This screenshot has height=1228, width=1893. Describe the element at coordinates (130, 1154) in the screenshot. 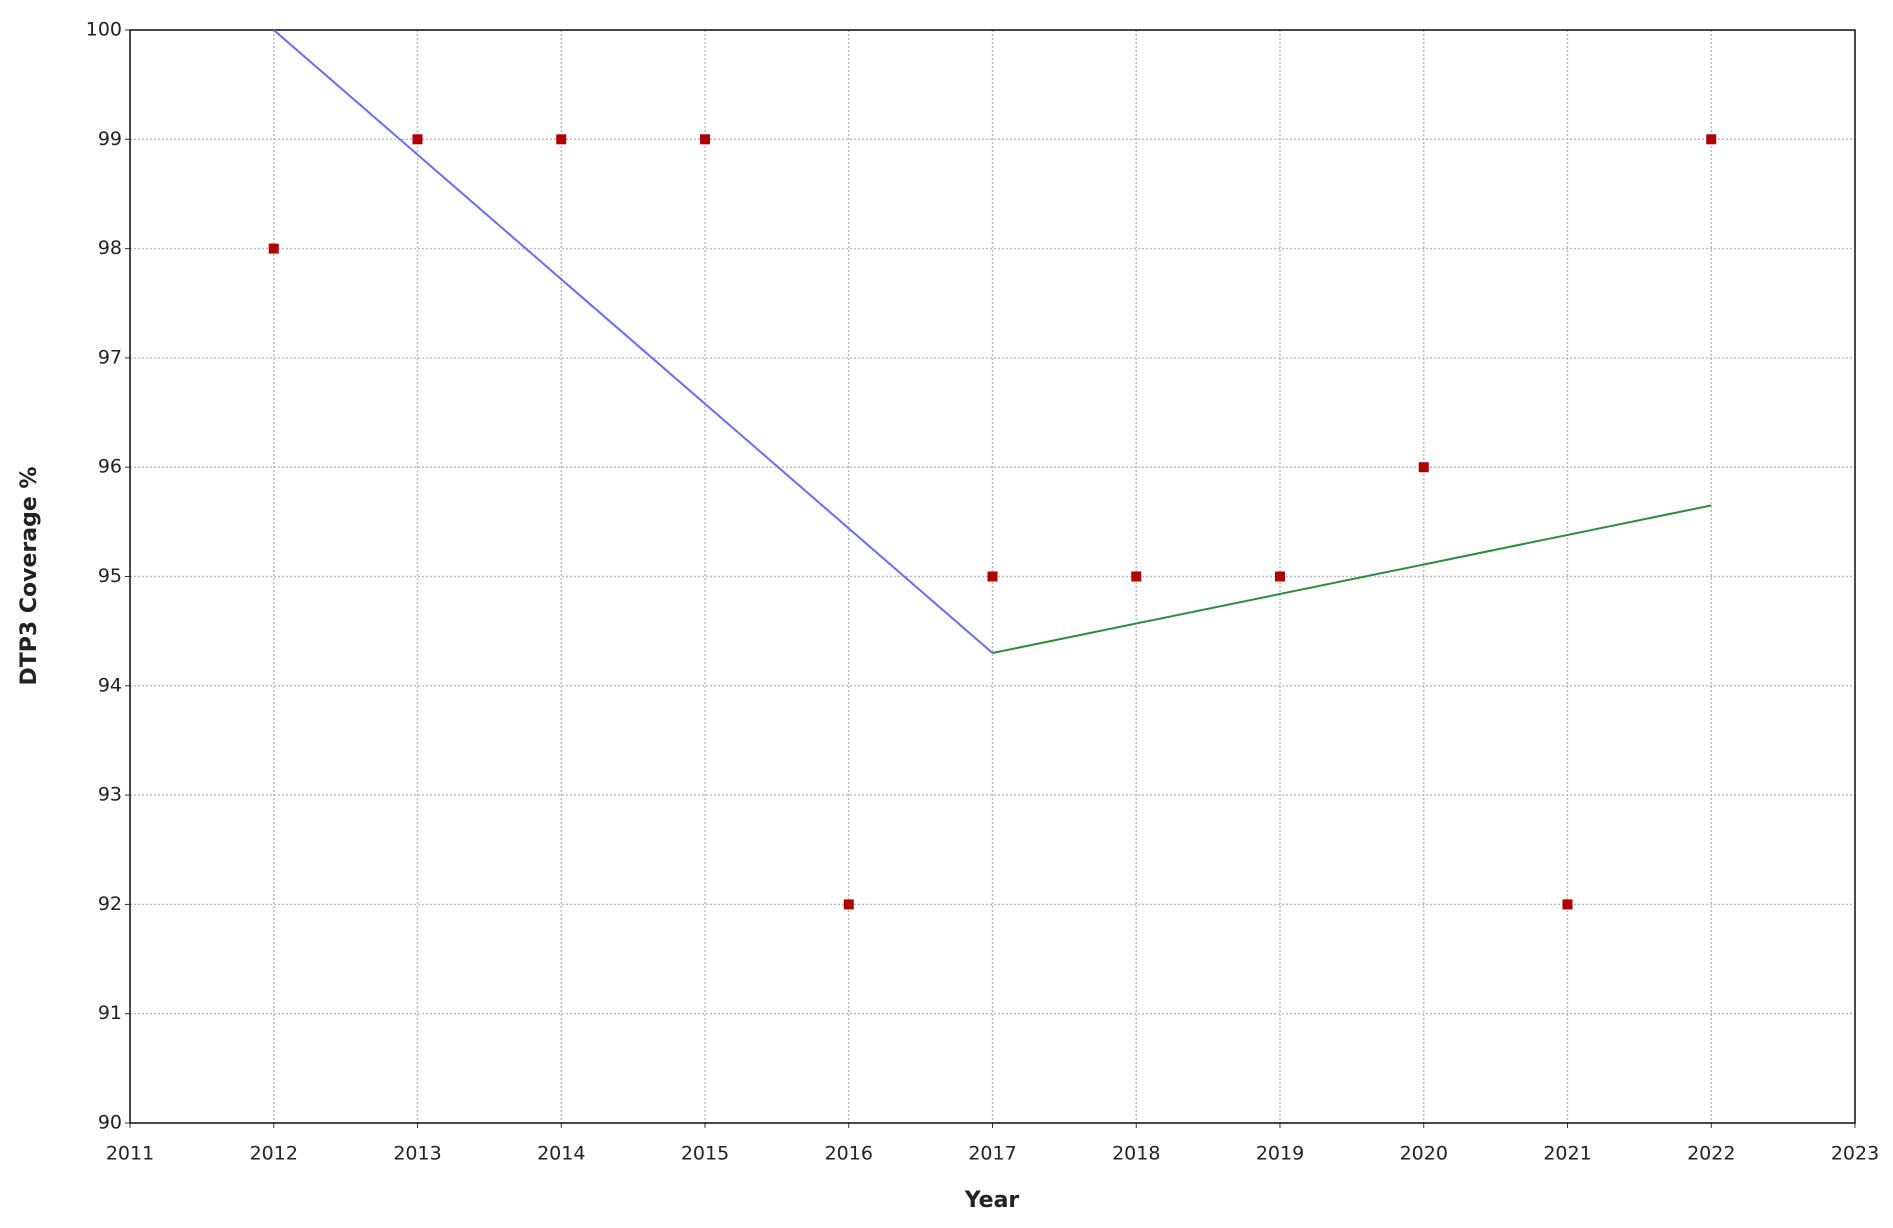

I see `x-tick-label: 2011` at that location.